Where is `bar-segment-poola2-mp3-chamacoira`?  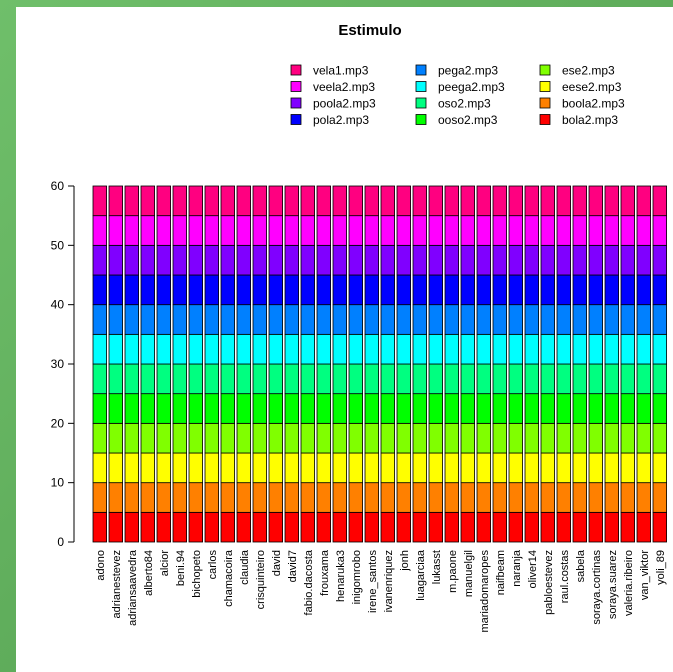 bar-segment-poola2-mp3-chamacoira is located at coordinates (228, 260).